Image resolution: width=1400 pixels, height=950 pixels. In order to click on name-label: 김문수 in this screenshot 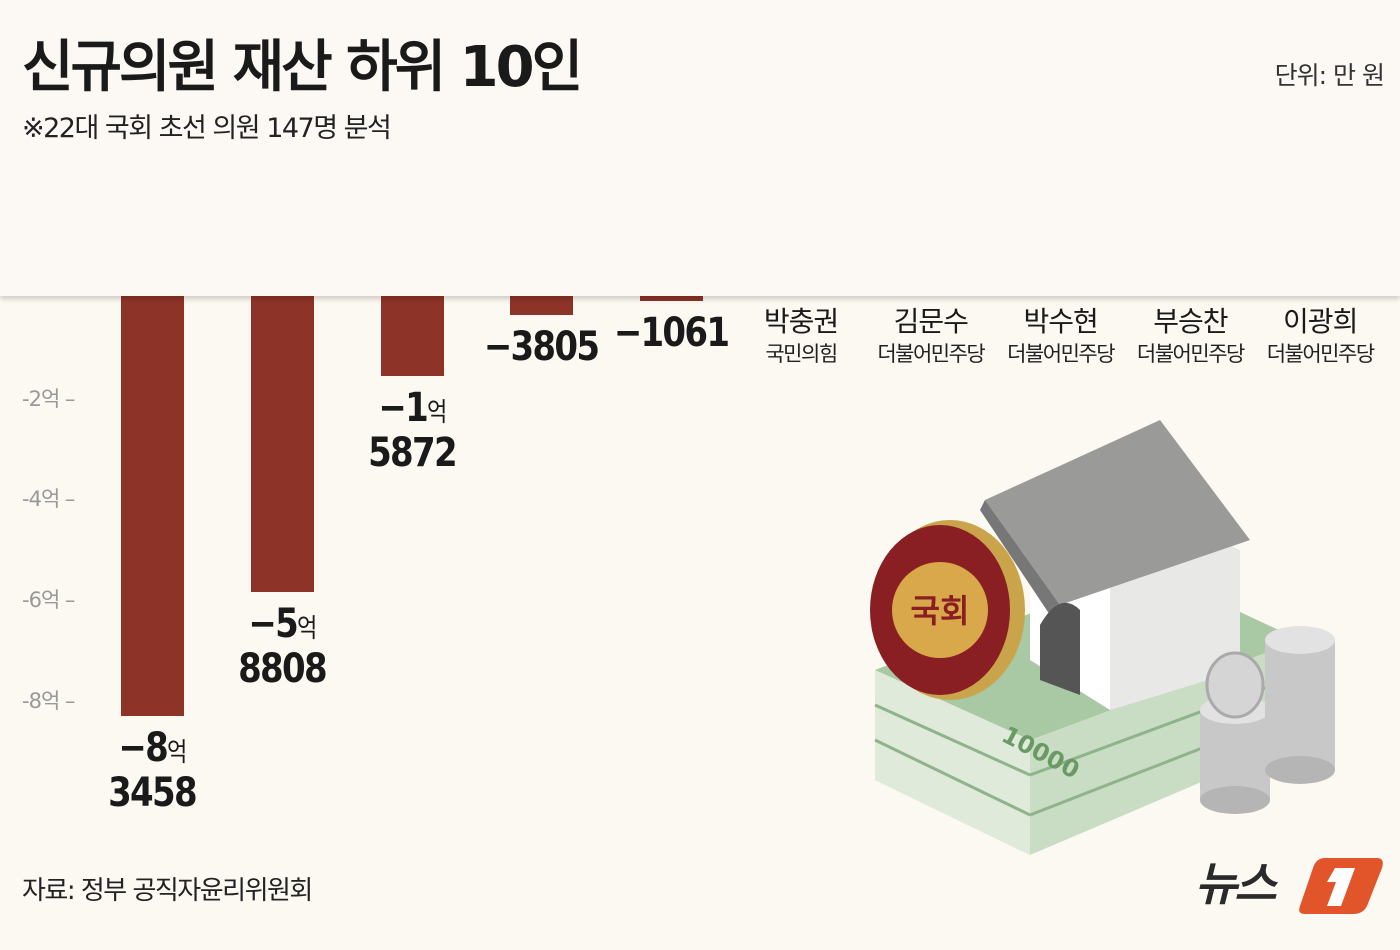, I will do `click(931, 321)`.